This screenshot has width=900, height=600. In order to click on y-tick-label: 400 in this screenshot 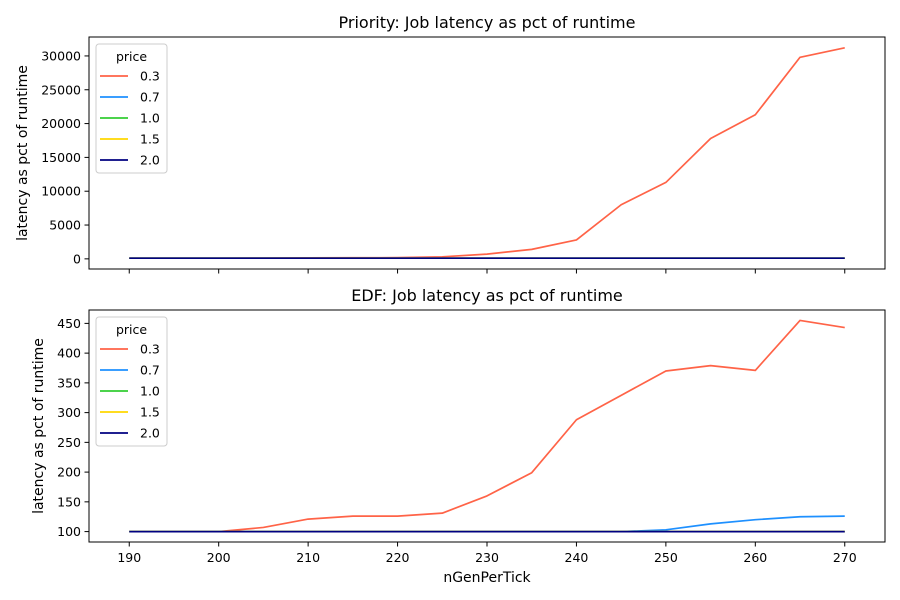, I will do `click(69, 353)`.